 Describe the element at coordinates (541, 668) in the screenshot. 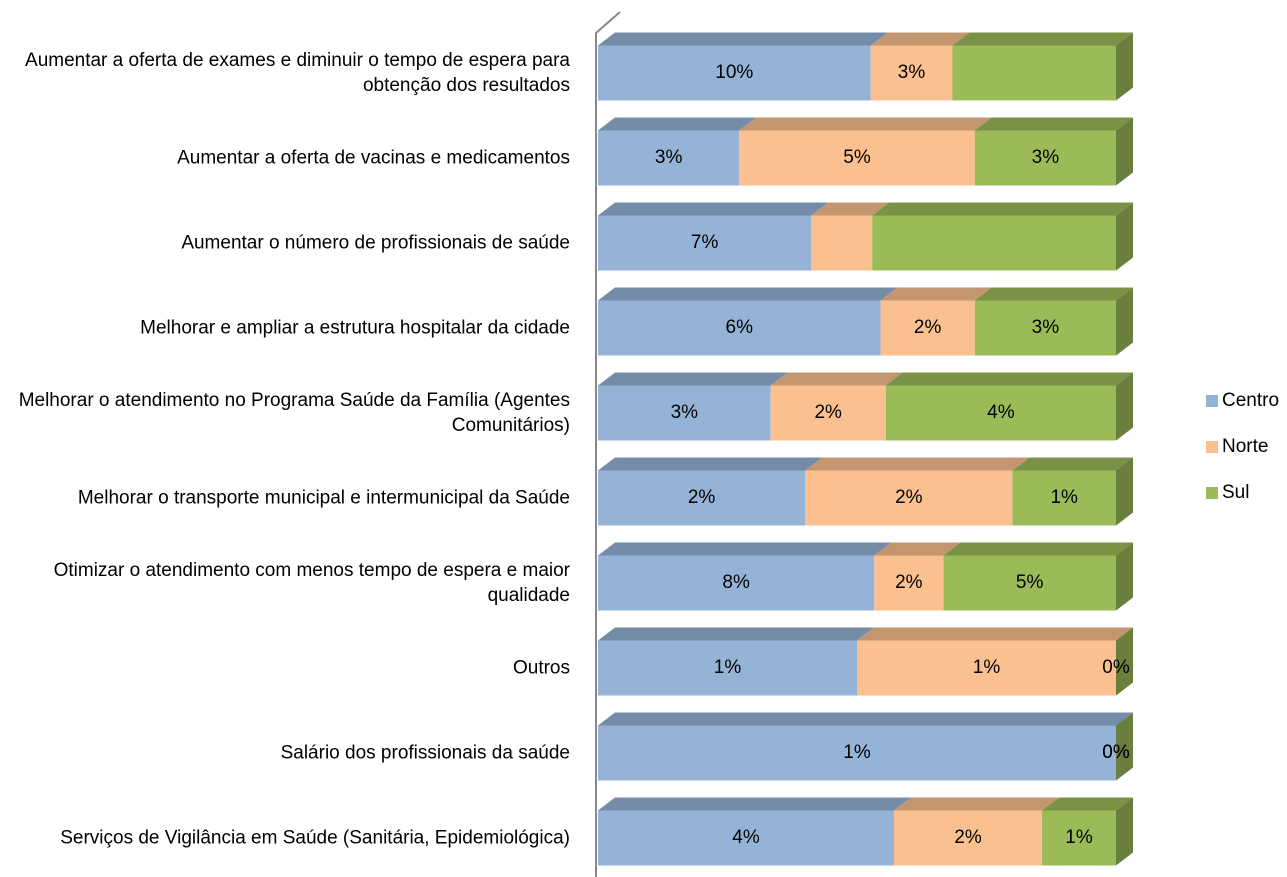

I see `category-label: Outros` at that location.